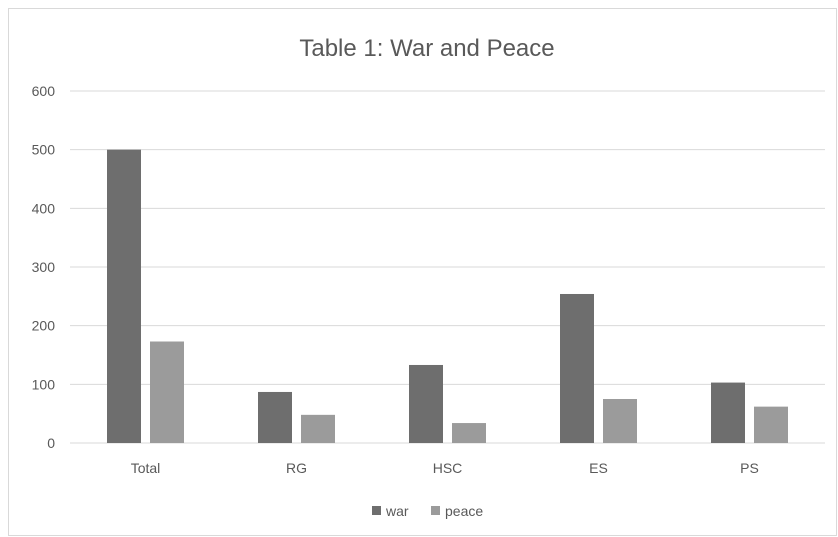 The width and height of the screenshot is (838, 537). I want to click on y-tick-label: 400, so click(44, 208).